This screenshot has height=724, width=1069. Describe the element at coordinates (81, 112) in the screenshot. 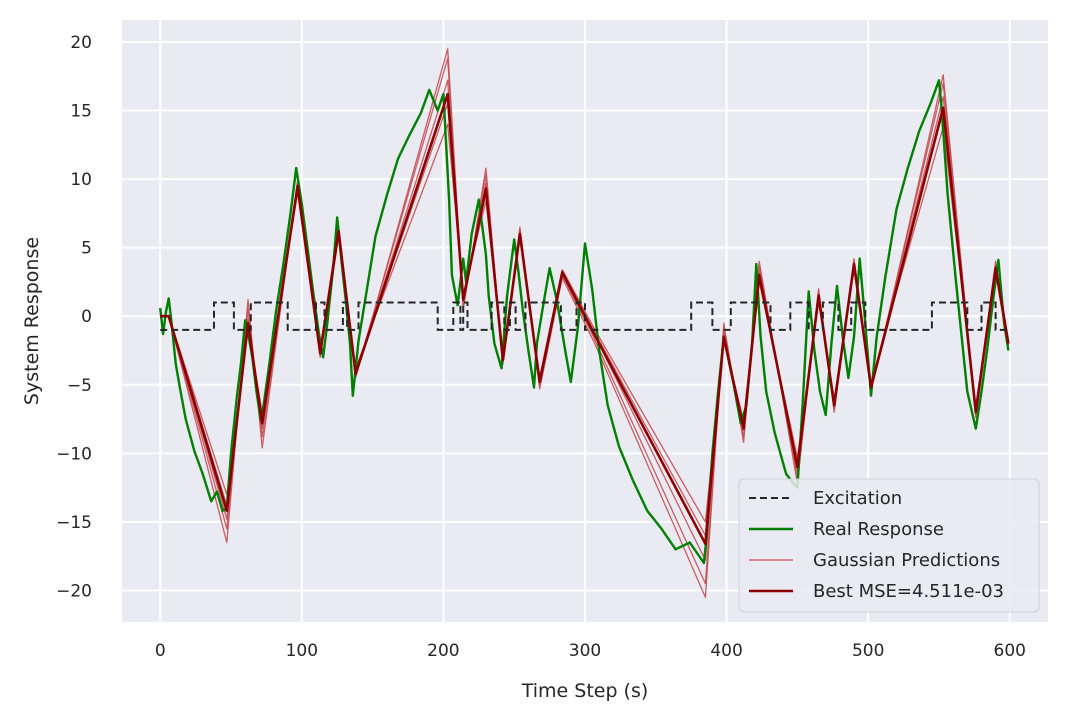

I see `y-tick-label: 15` at that location.